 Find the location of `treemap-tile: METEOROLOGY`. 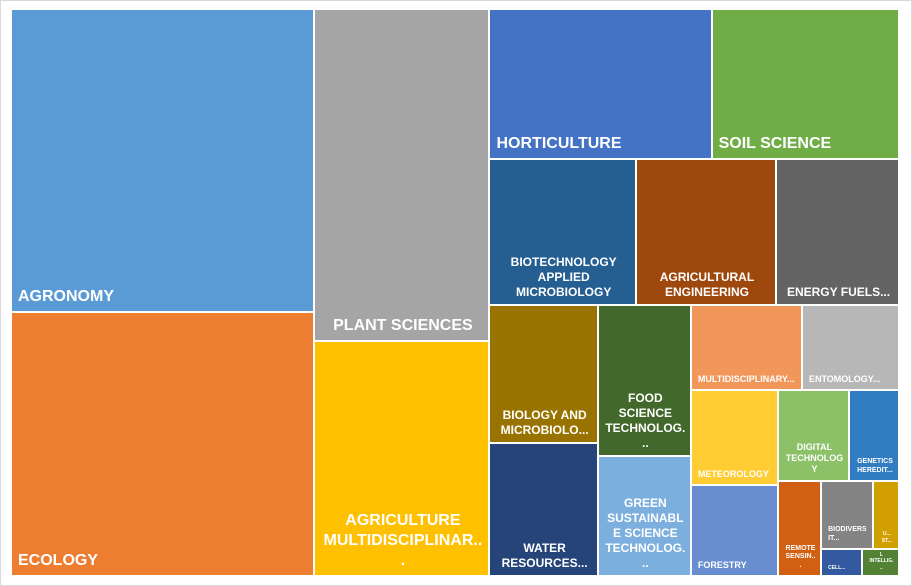

treemap-tile: METEOROLOGY is located at coordinates (734, 437).